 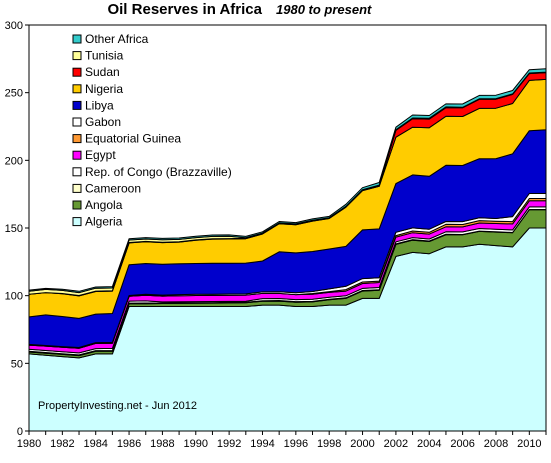 What do you see at coordinates (14, 297) in the screenshot?
I see `y-tick-label: 100` at bounding box center [14, 297].